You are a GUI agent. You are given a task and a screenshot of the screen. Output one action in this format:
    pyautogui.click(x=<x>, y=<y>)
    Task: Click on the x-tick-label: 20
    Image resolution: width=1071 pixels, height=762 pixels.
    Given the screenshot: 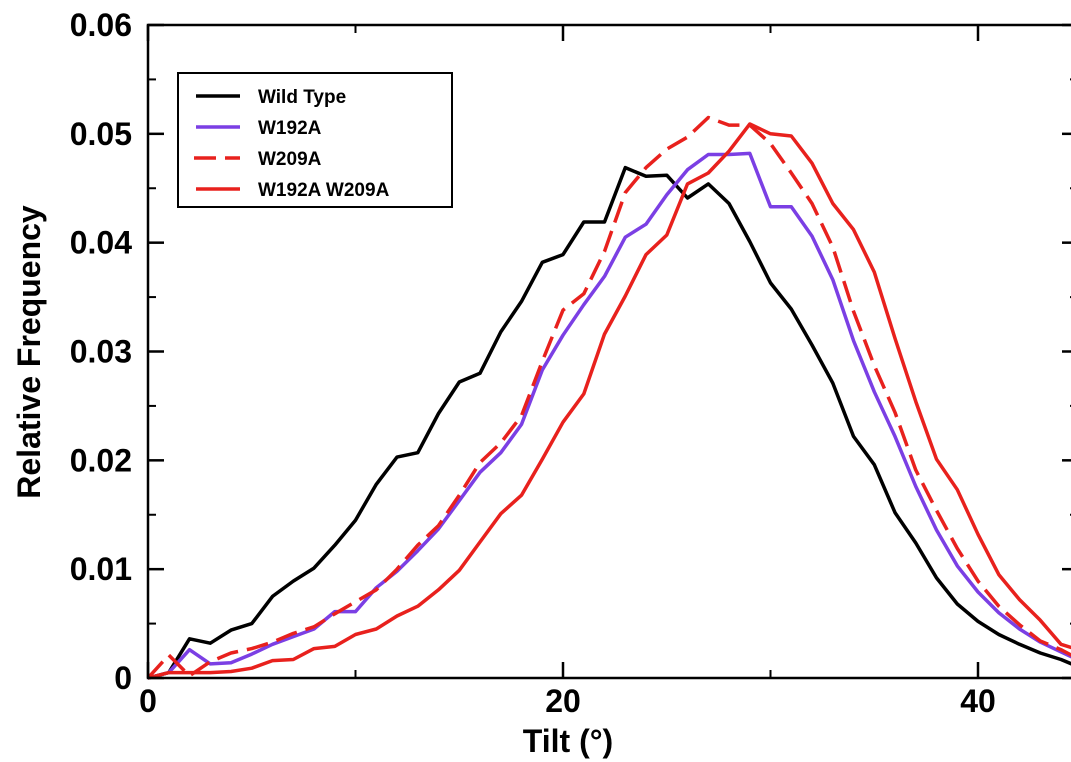 What is the action you would take?
    pyautogui.click(x=563, y=701)
    